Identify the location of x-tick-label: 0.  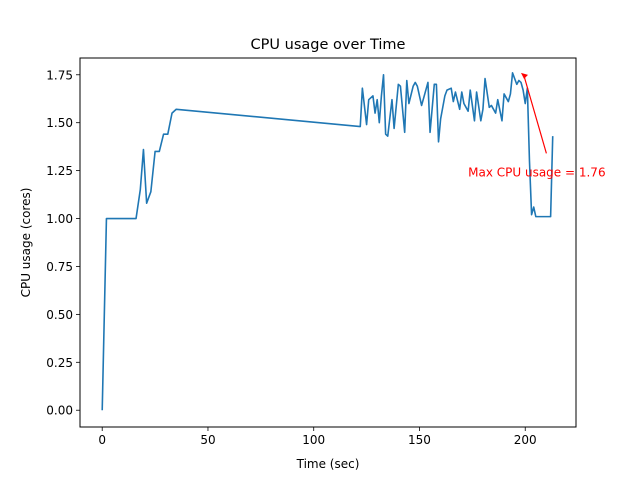
(102, 440).